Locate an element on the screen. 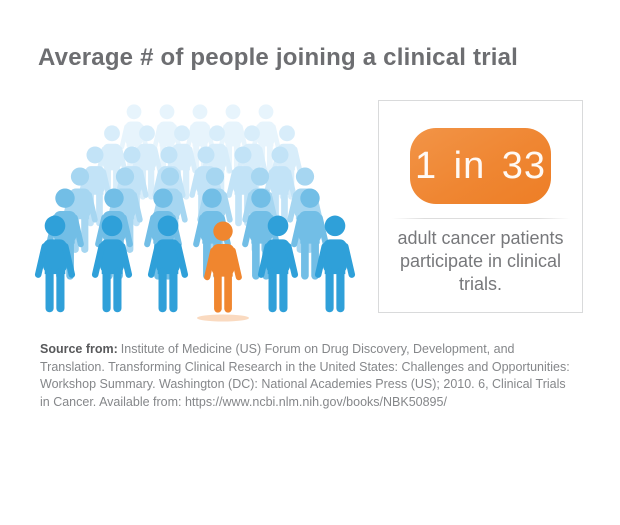 This screenshot has height=525, width=620. highlight-shadow is located at coordinates (223, 318).